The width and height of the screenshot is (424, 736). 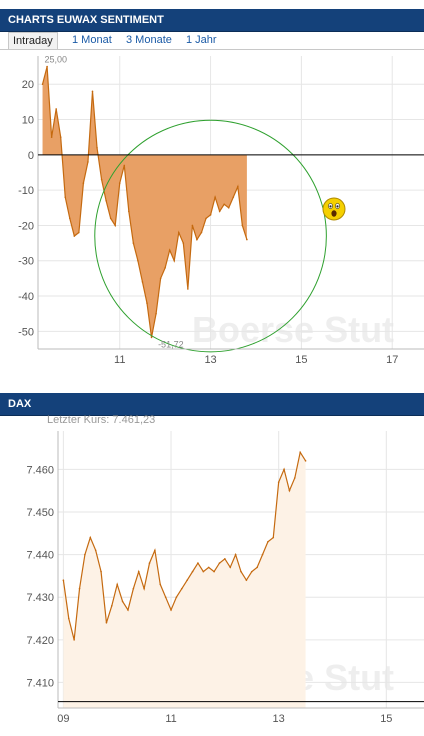 I want to click on y-tick-label: 20, so click(x=28, y=85).